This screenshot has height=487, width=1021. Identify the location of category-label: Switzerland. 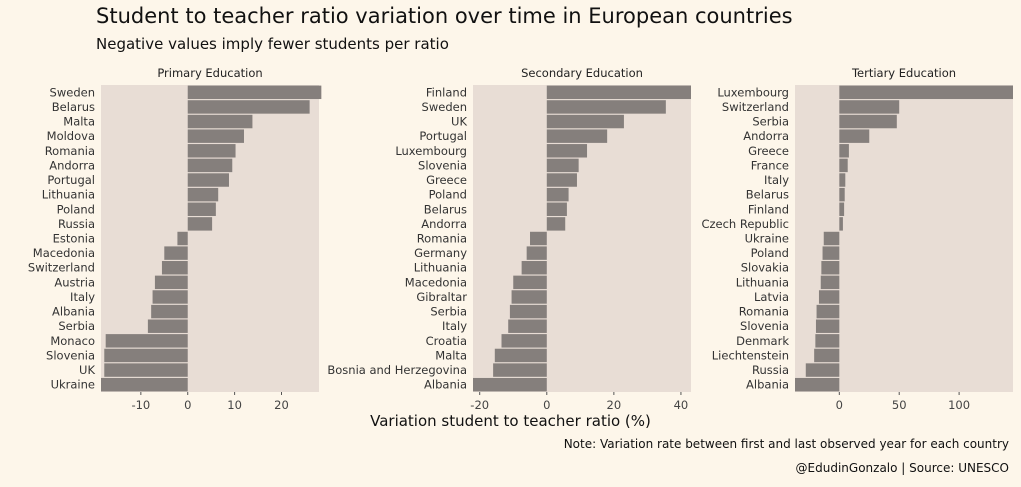
(755, 107).